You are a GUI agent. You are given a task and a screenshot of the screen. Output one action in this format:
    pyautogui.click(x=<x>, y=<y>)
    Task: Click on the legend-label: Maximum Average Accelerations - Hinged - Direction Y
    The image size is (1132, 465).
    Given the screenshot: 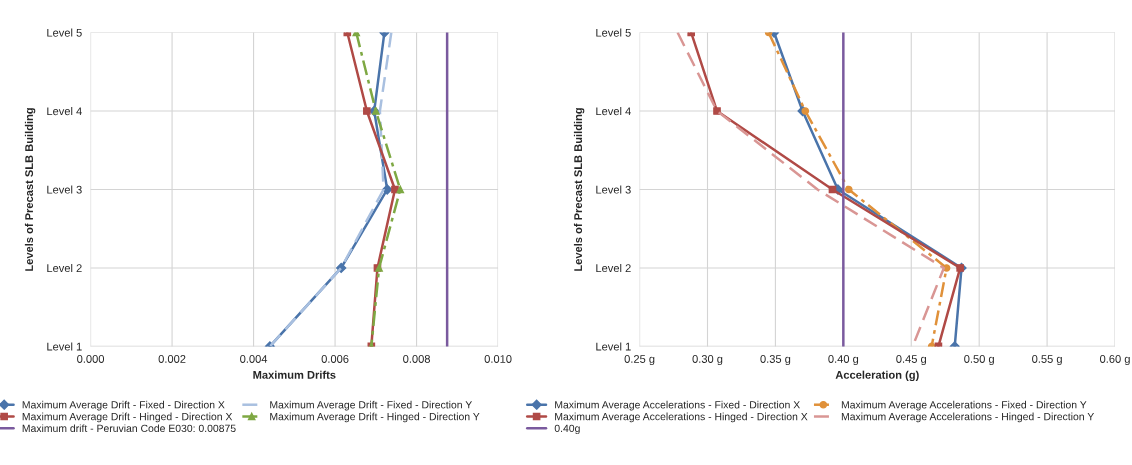 What is the action you would take?
    pyautogui.click(x=968, y=417)
    